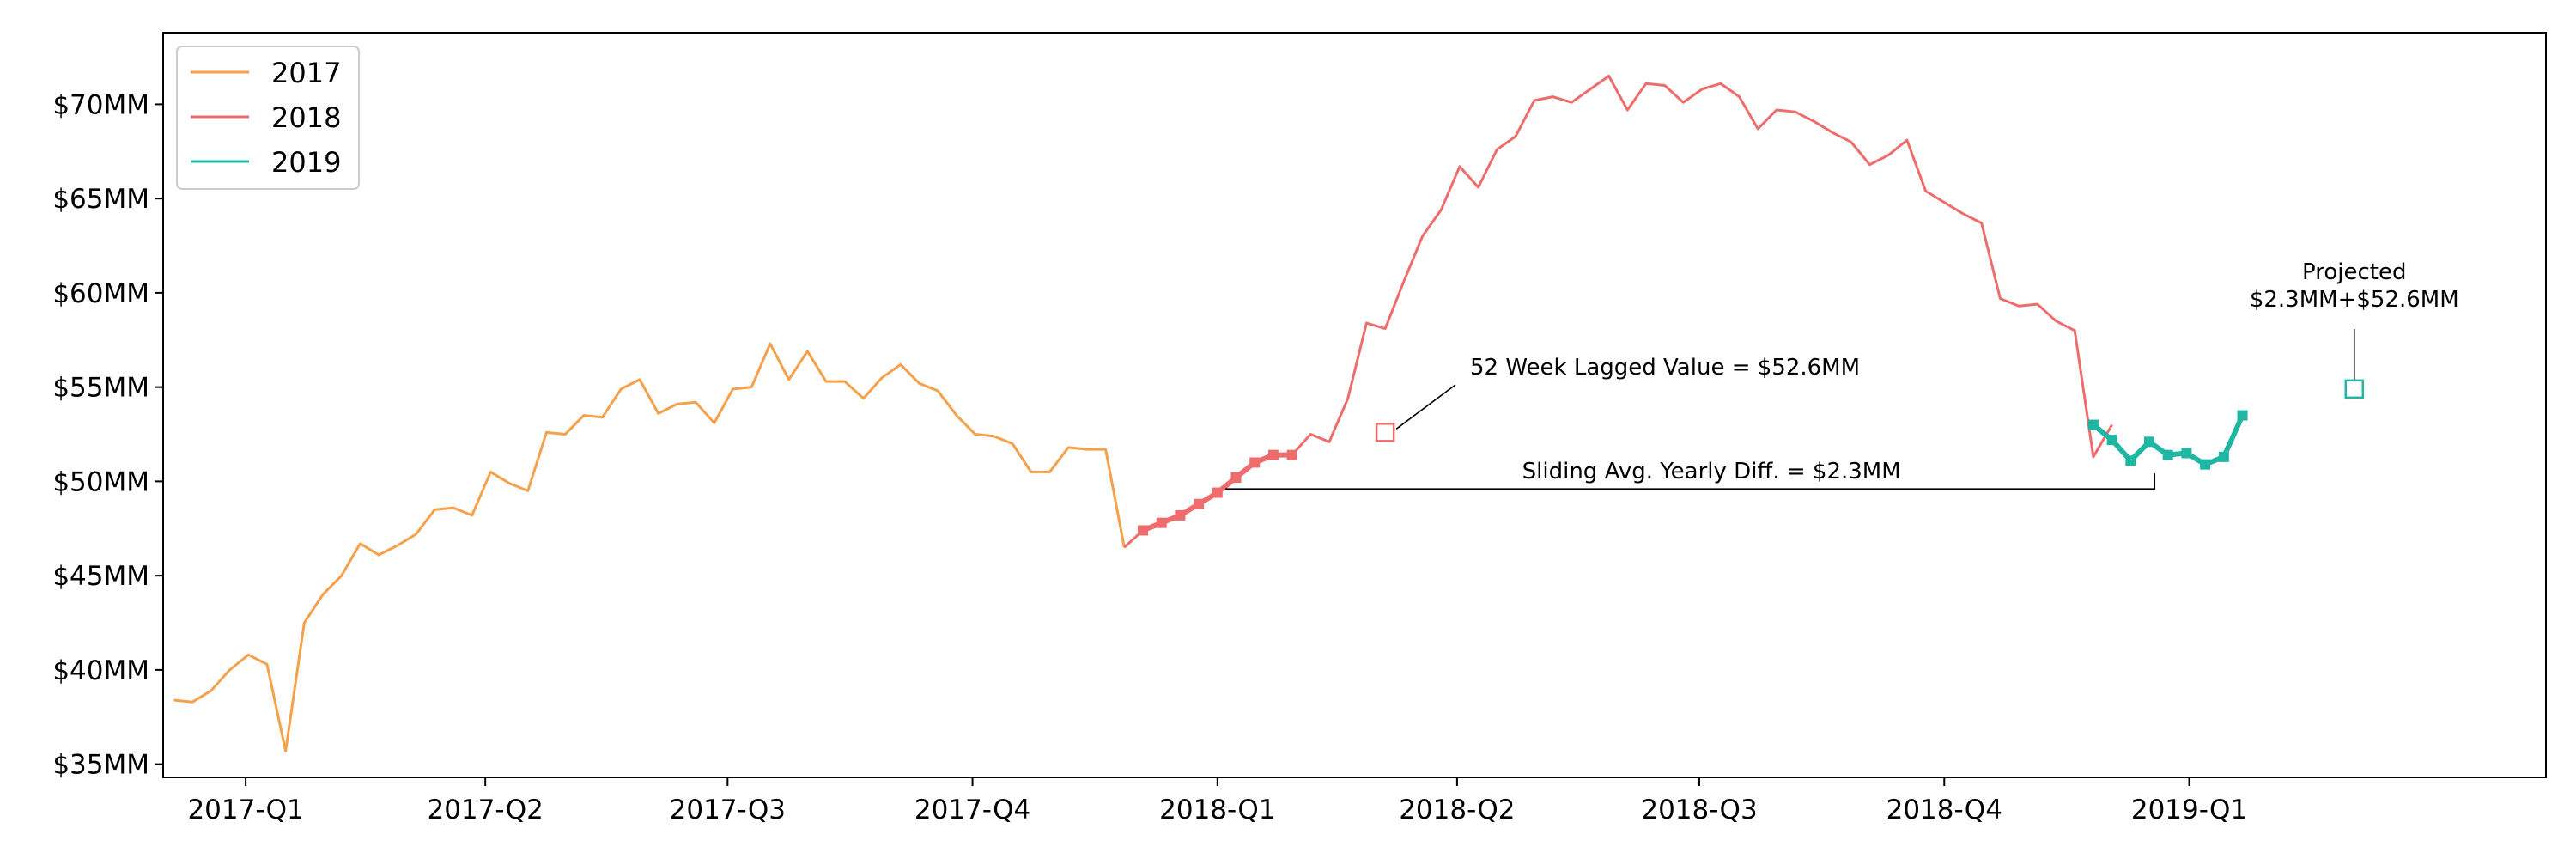 The image size is (2576, 859). Describe the element at coordinates (101, 200) in the screenshot. I see `y-tick-label: $65MM` at that location.